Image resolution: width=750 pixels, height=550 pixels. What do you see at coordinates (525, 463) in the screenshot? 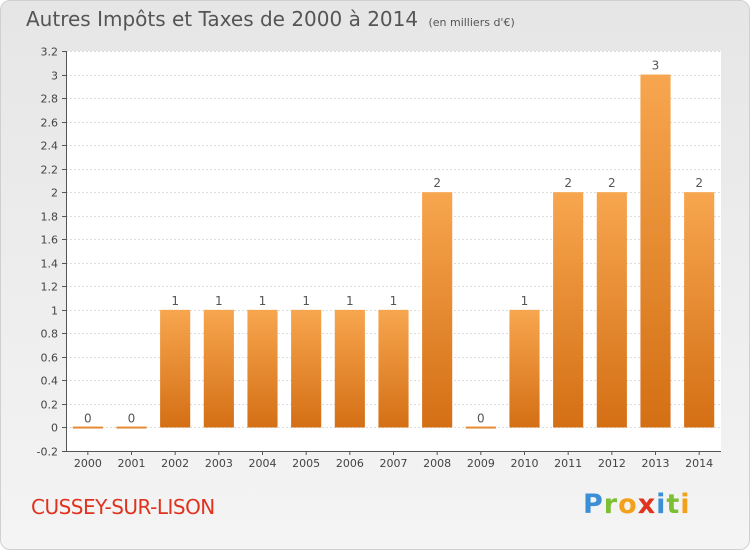
I see `x-tick-label: 2010` at bounding box center [525, 463].